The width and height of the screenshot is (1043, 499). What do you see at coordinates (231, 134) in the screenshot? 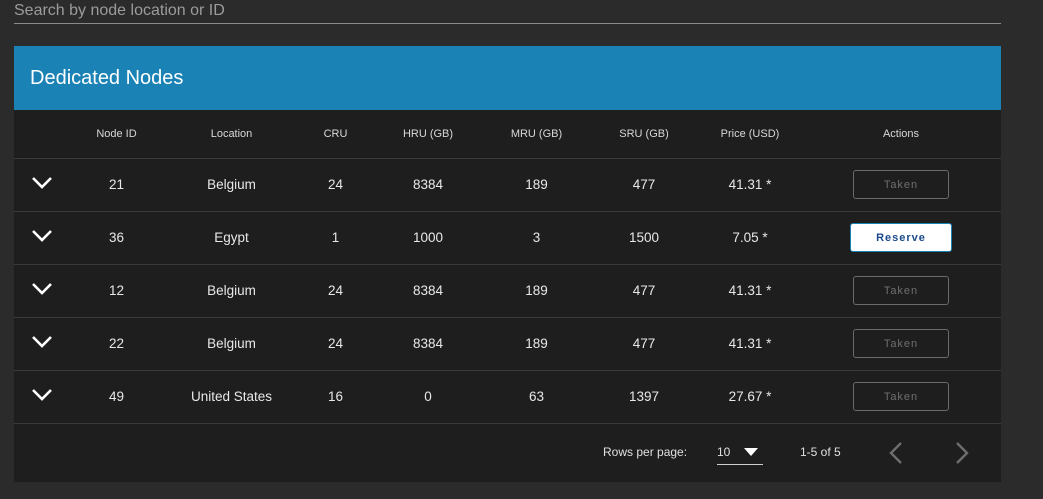
I see `header-location: Location` at bounding box center [231, 134].